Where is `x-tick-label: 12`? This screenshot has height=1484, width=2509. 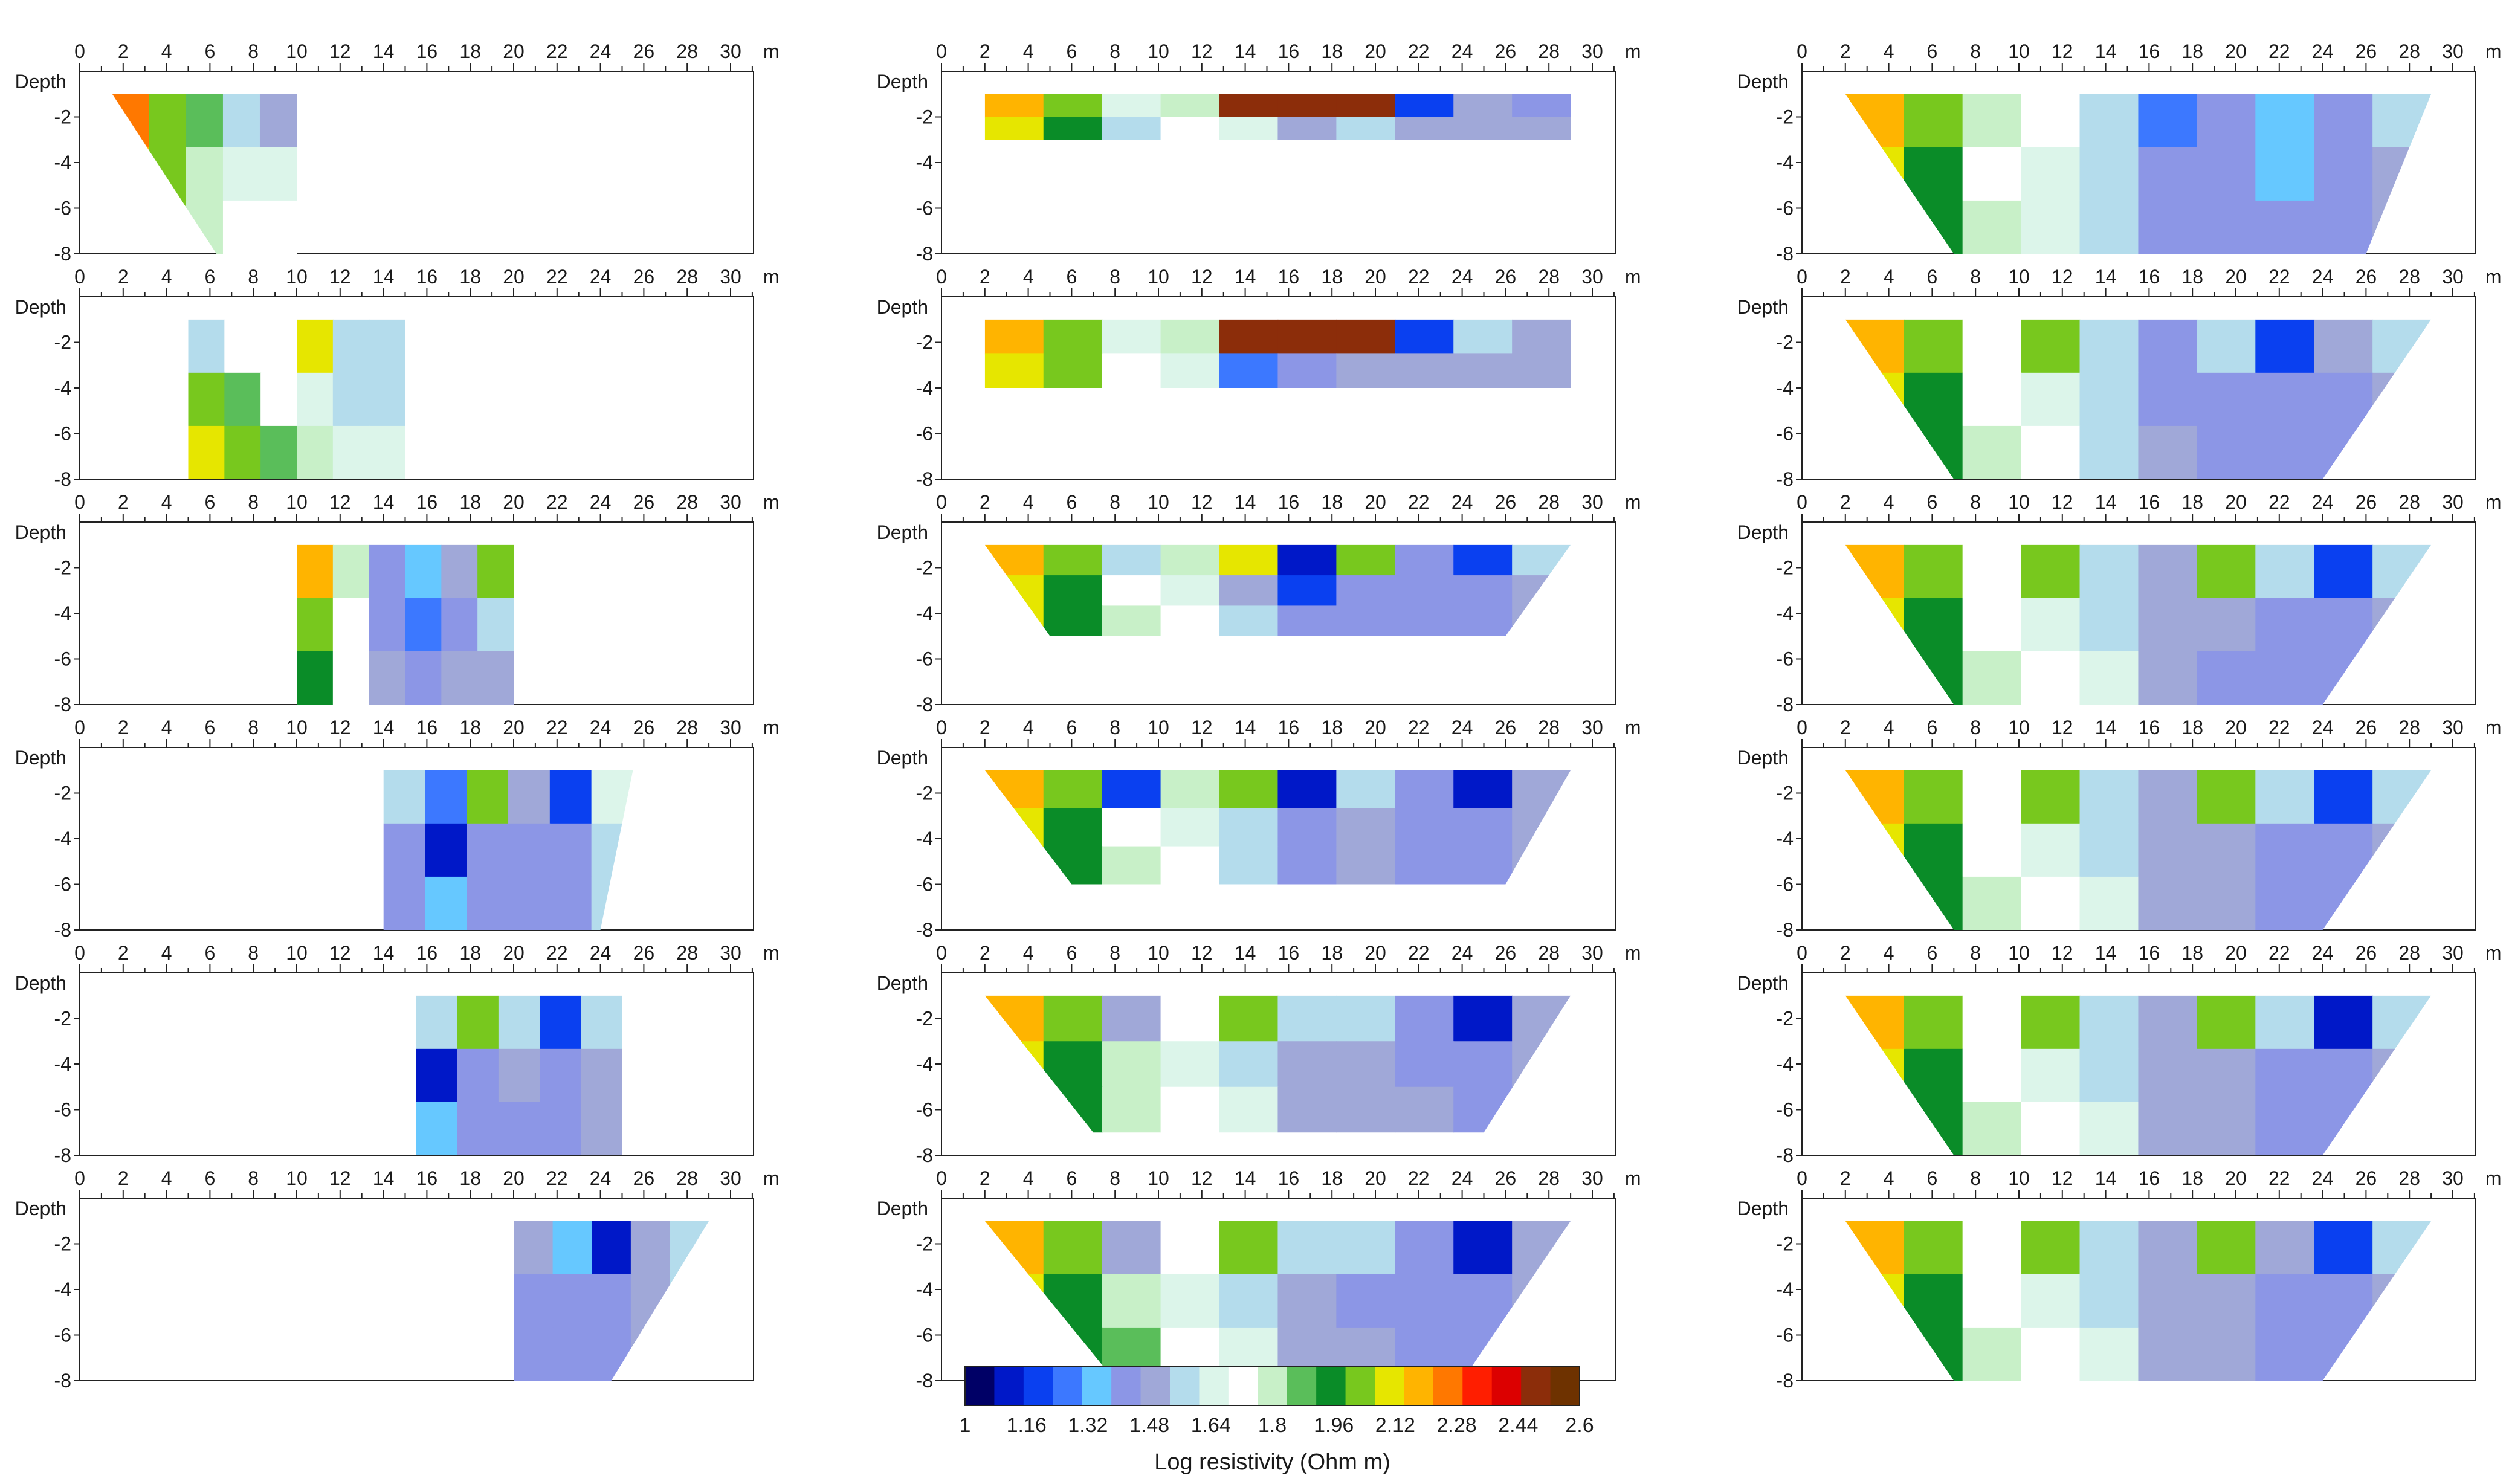
x-tick-label: 12 is located at coordinates (2062, 51).